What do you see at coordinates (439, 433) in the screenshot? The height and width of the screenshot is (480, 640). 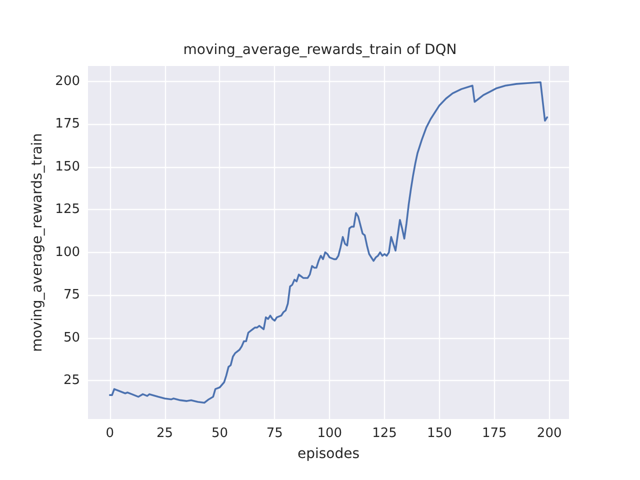 I see `x-tick-label: 150` at bounding box center [439, 433].